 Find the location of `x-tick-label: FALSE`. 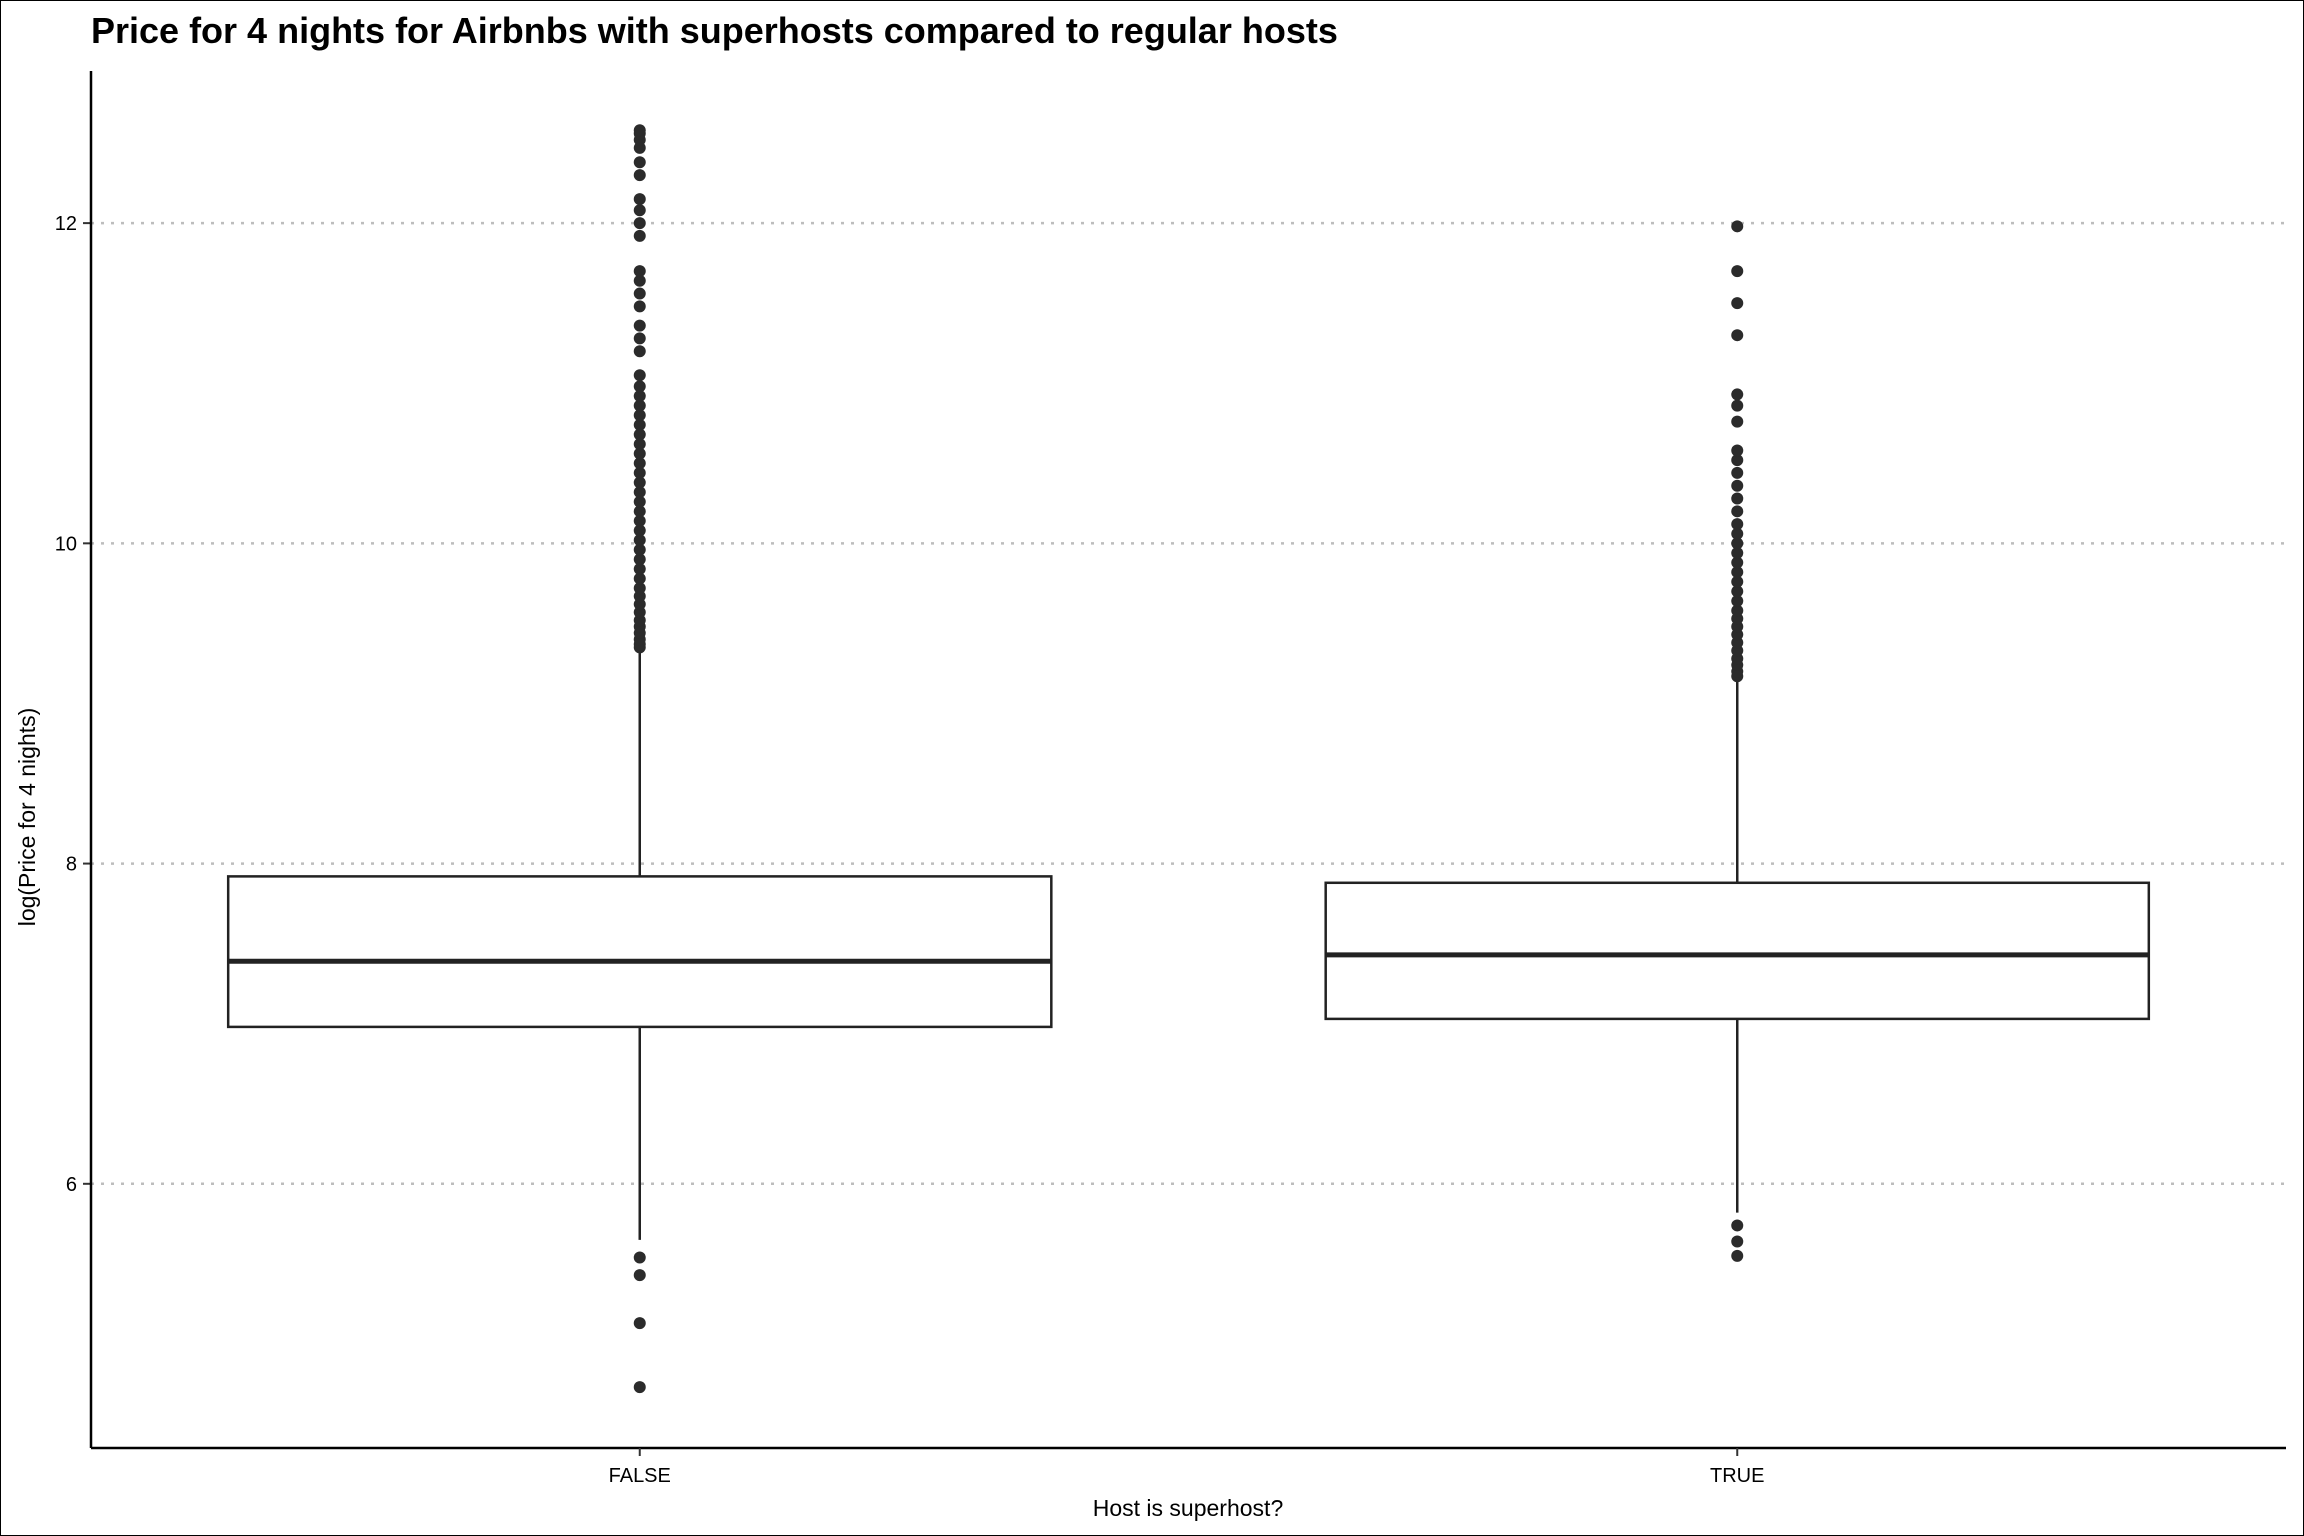

x-tick-label: FALSE is located at coordinates (640, 1476).